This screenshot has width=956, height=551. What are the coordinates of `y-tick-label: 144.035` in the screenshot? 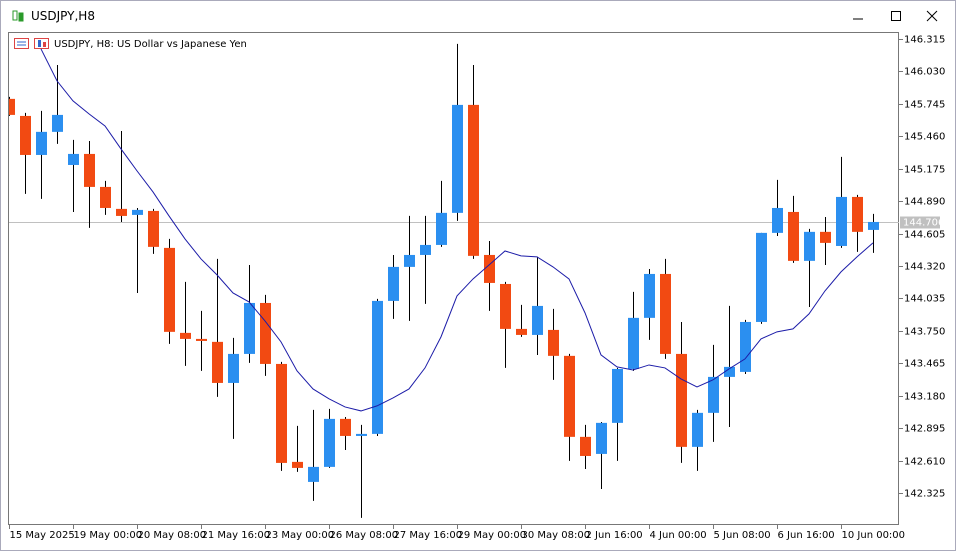 It's located at (924, 299).